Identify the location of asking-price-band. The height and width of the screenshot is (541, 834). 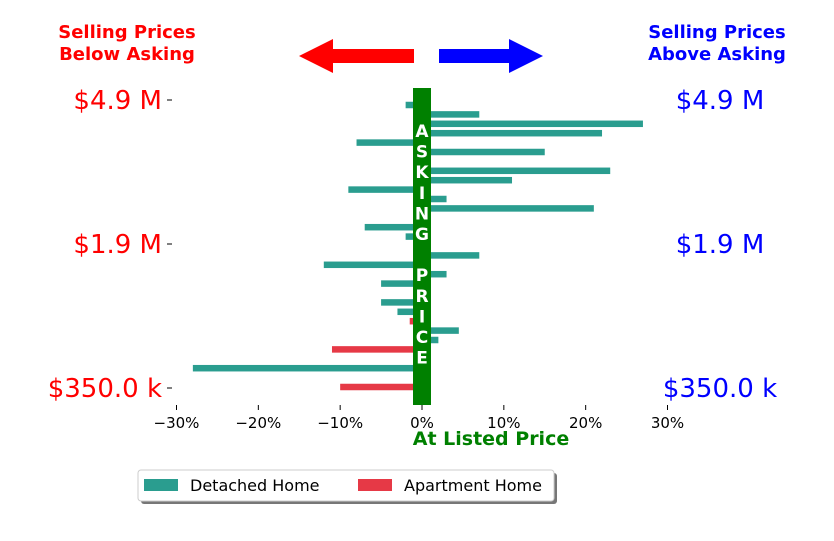
(422, 246).